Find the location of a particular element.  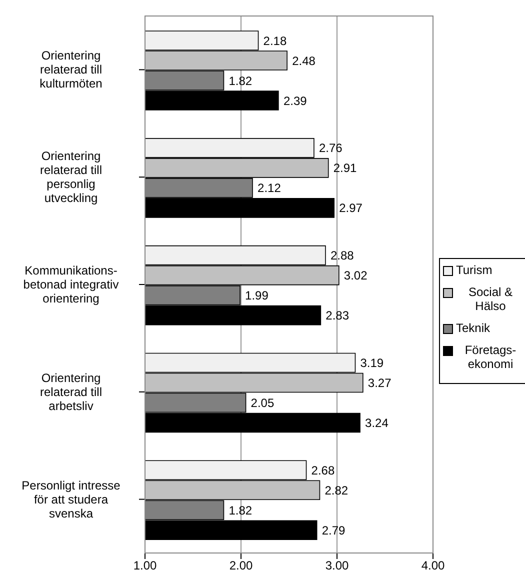

data-label: 2.91 is located at coordinates (345, 168).